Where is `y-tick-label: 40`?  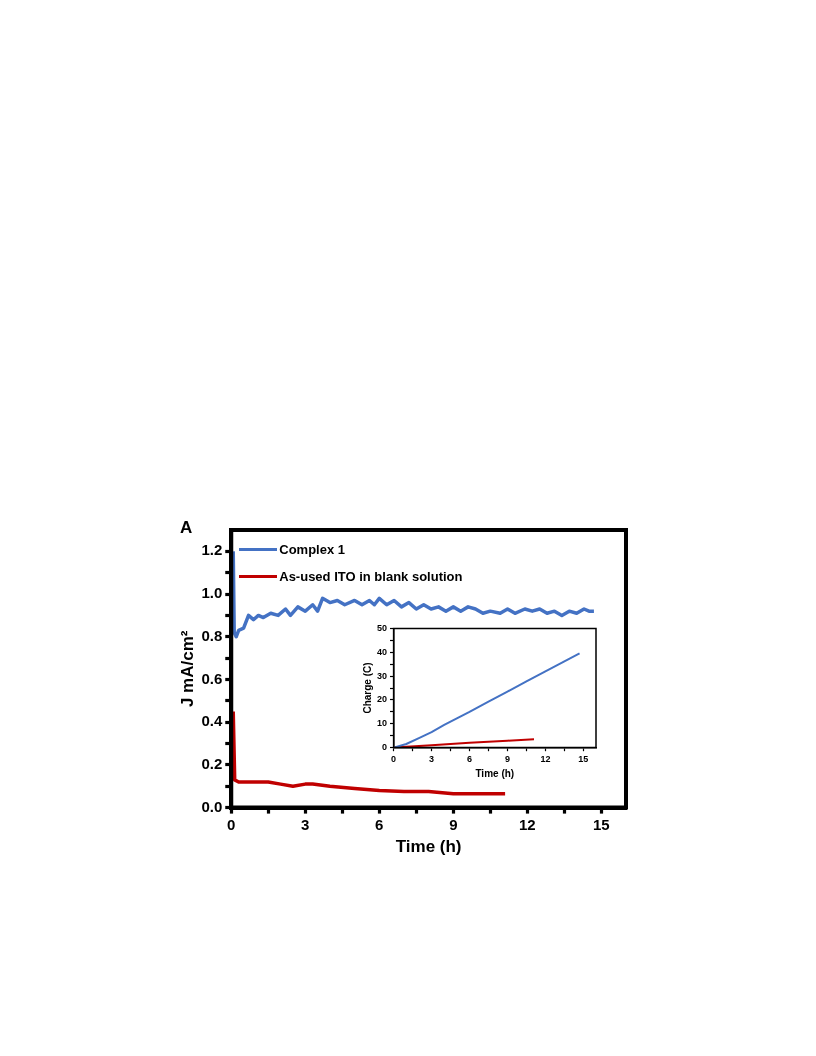
y-tick-label: 40 is located at coordinates (382, 651).